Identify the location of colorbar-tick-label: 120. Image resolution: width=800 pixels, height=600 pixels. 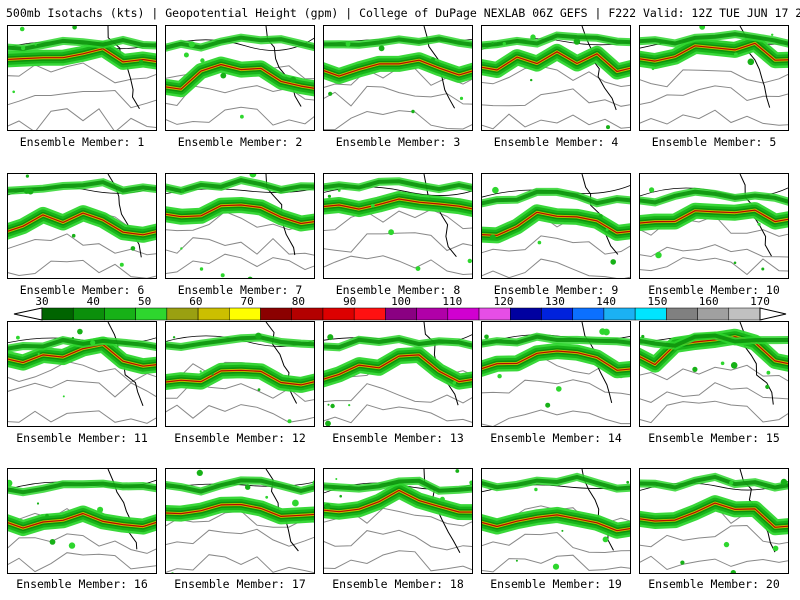
(503, 301).